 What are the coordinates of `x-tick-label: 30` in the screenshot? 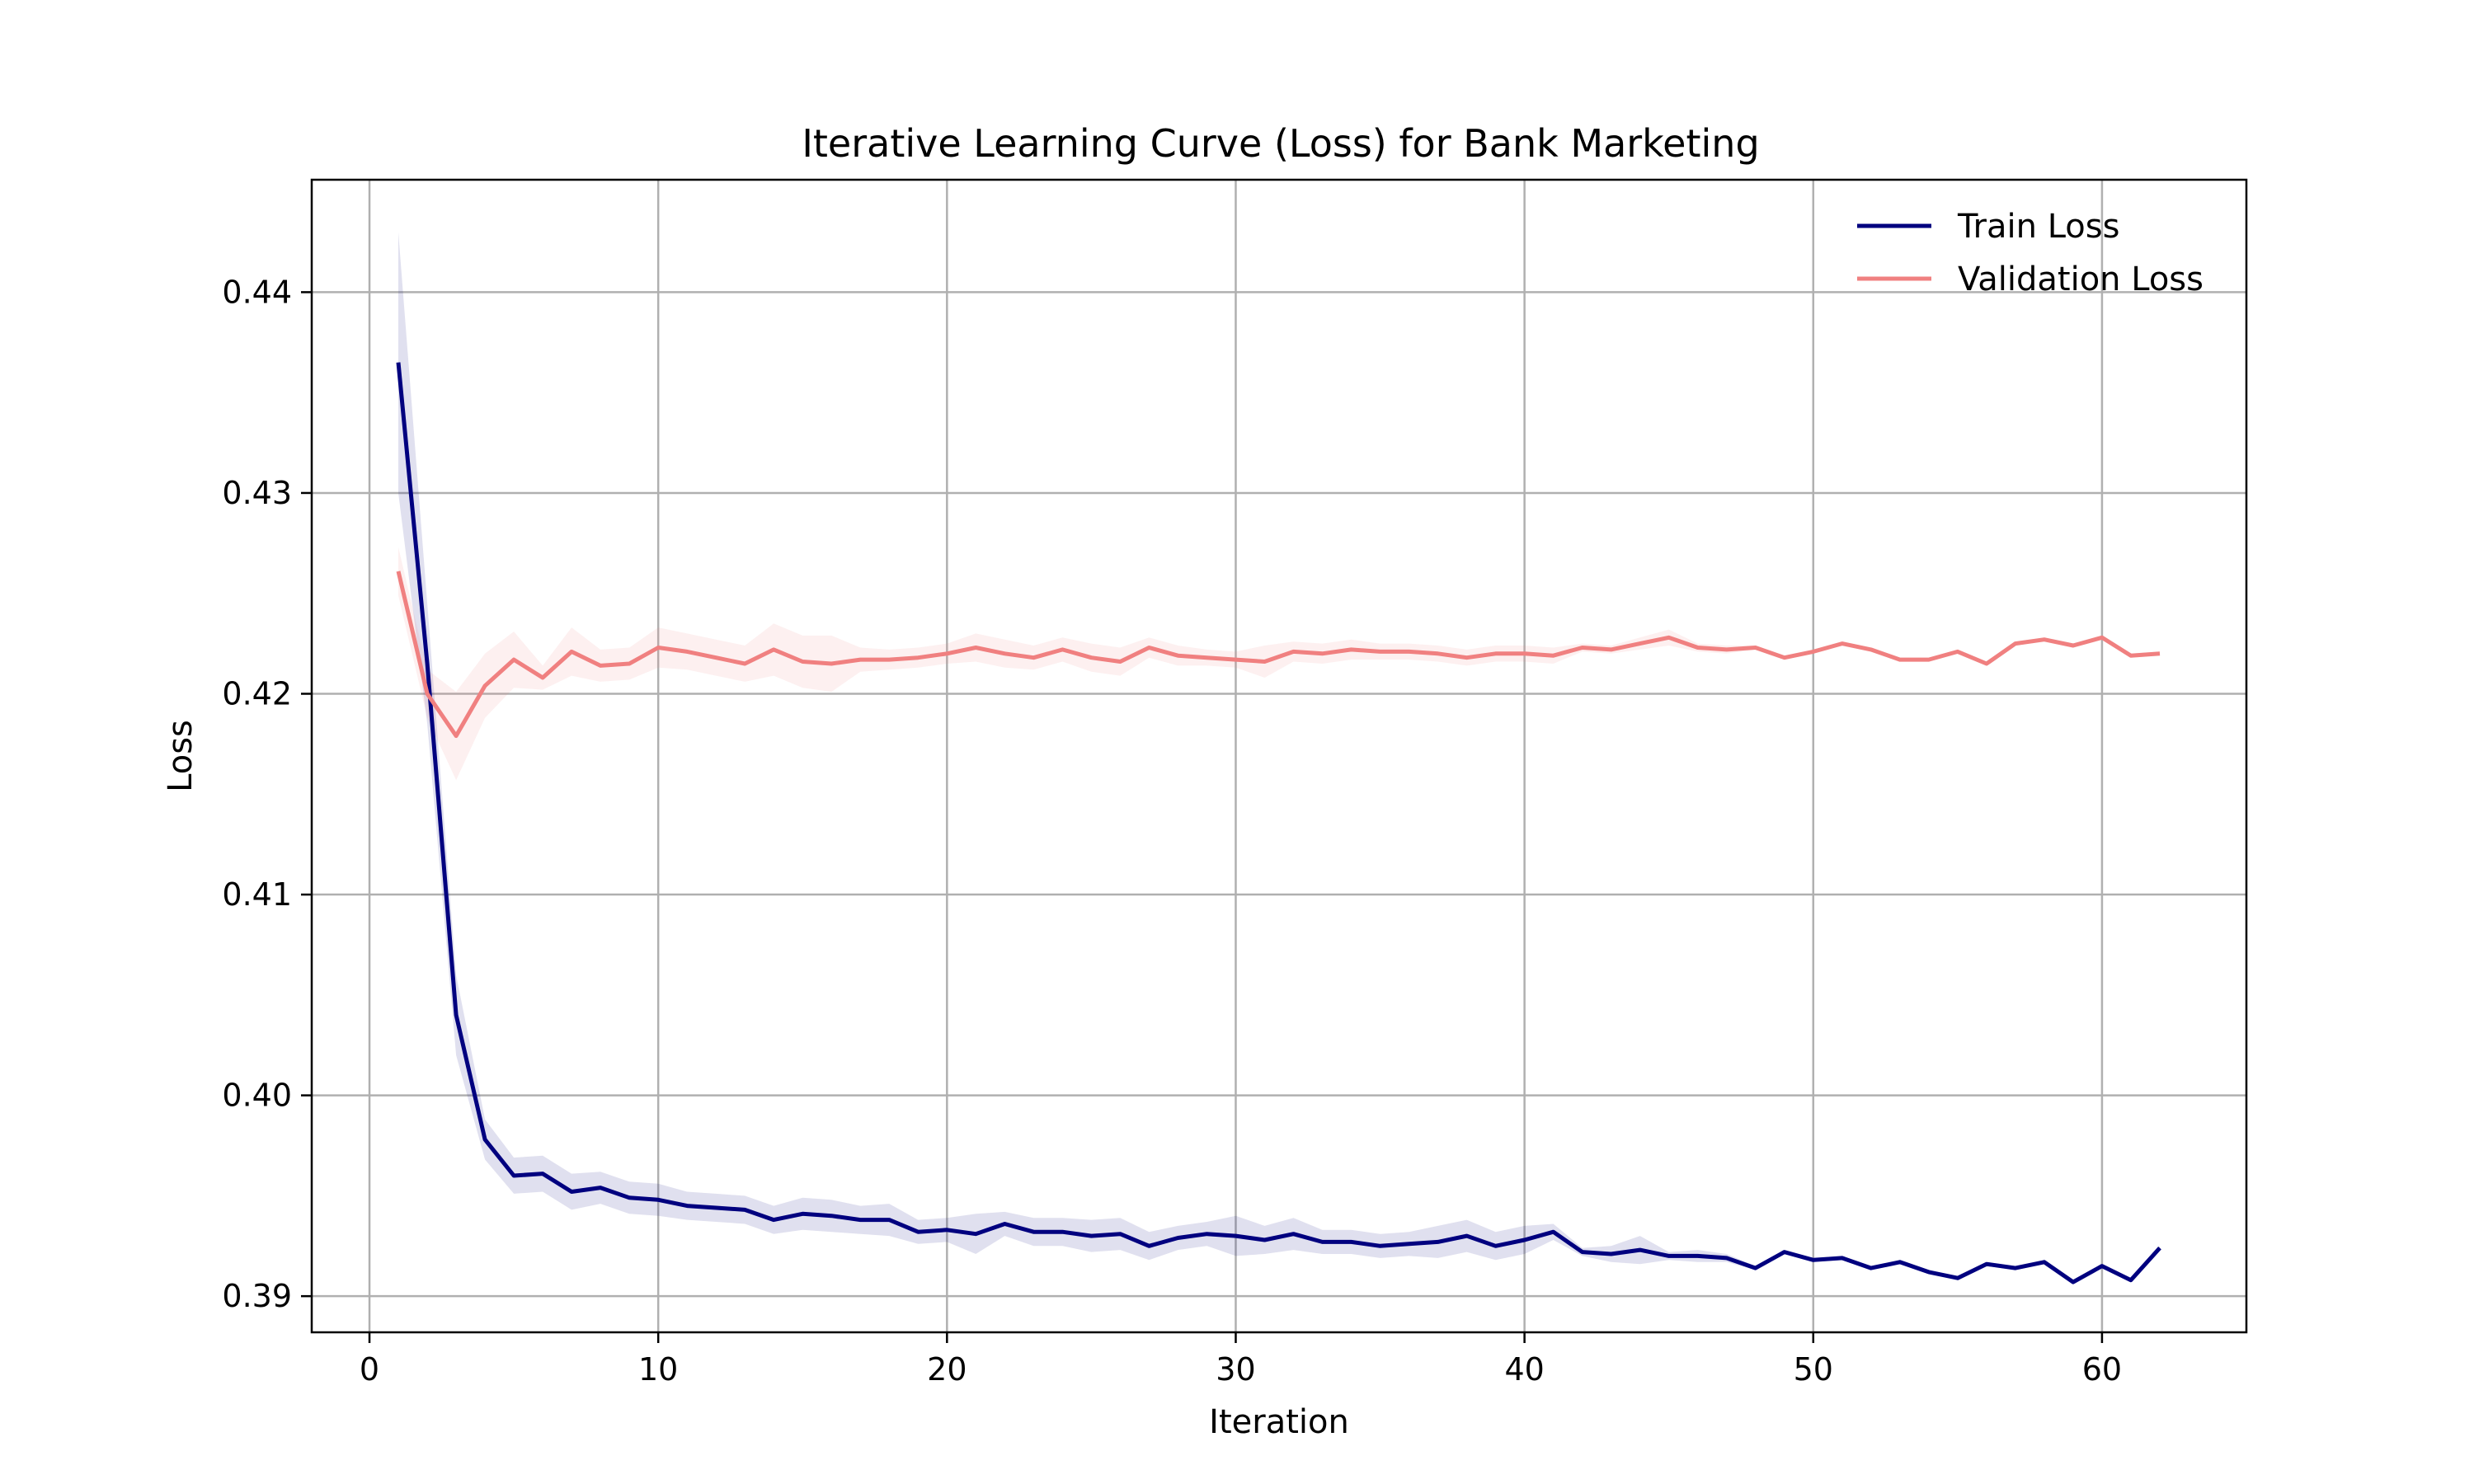 It's located at (1235, 1369).